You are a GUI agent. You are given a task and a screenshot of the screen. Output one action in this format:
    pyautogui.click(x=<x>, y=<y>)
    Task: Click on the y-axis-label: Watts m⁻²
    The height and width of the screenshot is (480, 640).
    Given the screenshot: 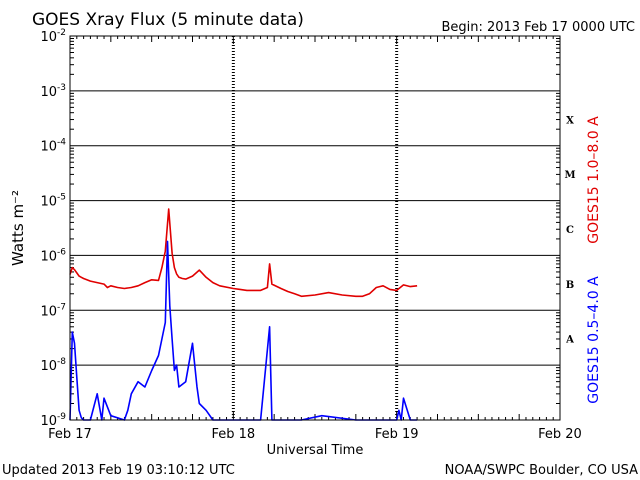 What is the action you would take?
    pyautogui.click(x=18, y=228)
    